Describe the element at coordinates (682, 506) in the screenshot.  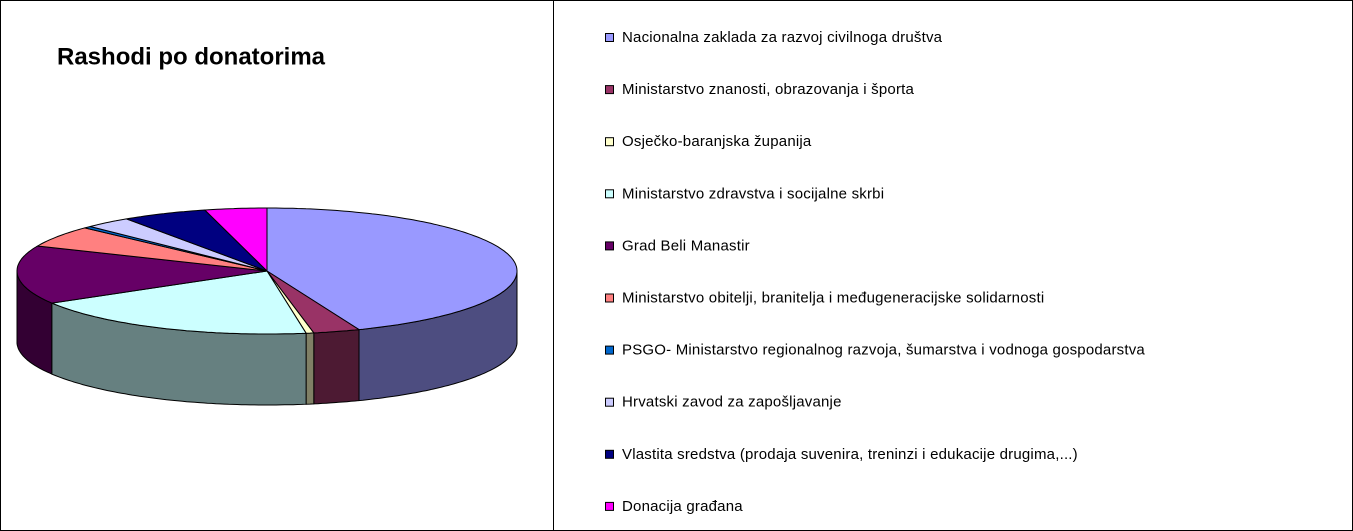
I see `legend-label: Donacija građana` at that location.